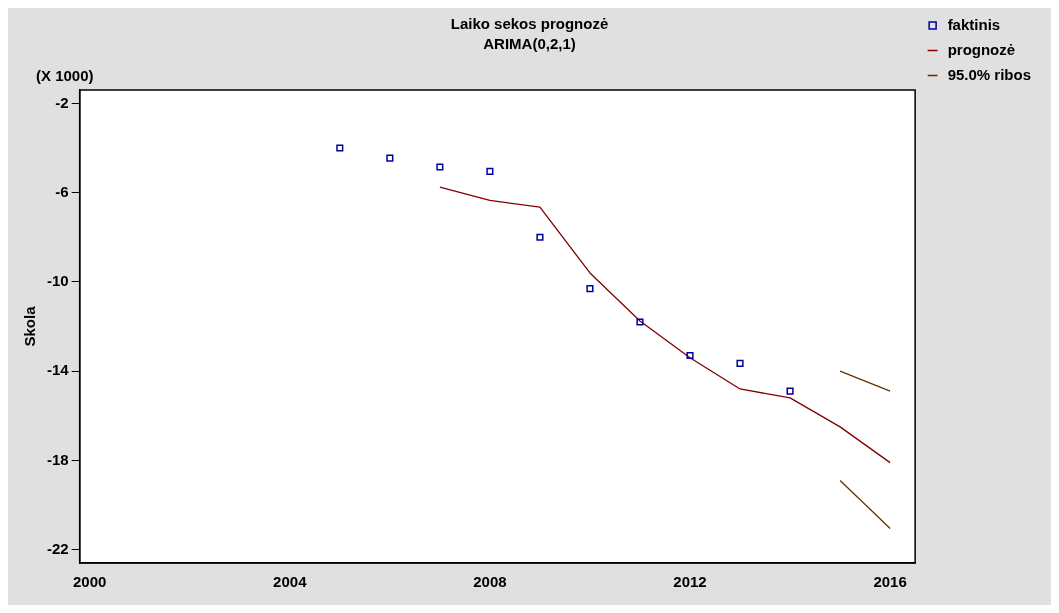  What do you see at coordinates (290, 582) in the screenshot?
I see `x-tick-label: 2004` at bounding box center [290, 582].